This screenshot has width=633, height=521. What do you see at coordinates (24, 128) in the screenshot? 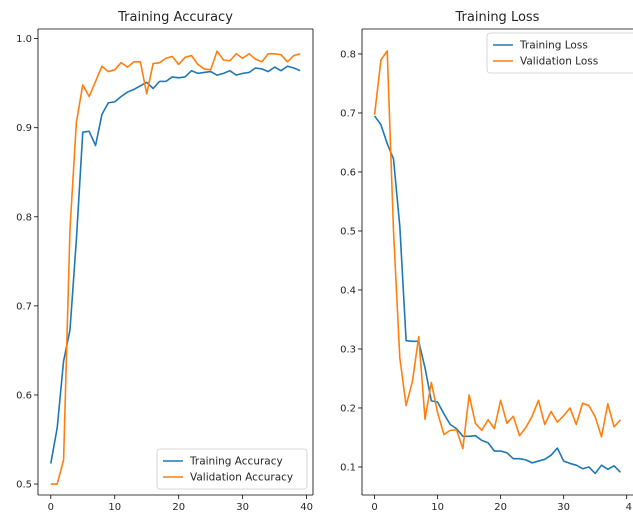
I see `y-tick-label: 0.9` at bounding box center [24, 128].